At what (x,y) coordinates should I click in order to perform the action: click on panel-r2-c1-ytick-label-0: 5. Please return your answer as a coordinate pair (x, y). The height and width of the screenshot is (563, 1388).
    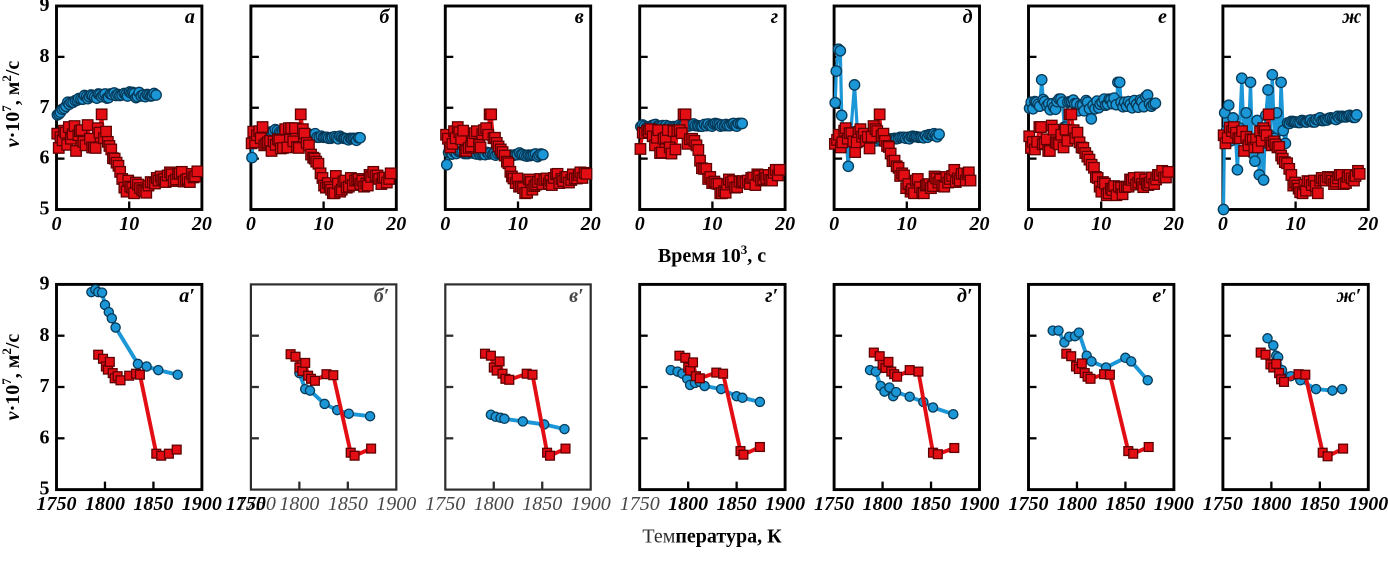
    Looking at the image, I should click on (45, 489).